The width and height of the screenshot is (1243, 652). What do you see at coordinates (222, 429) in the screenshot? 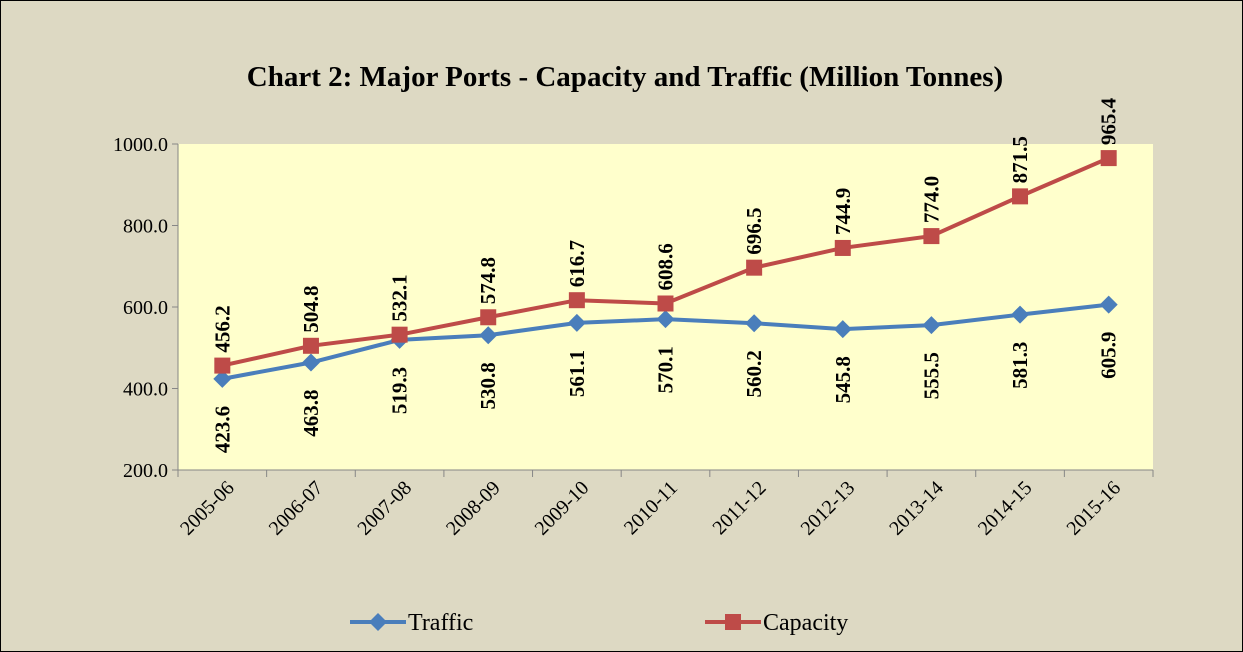
I see `data-label: 423.6` at bounding box center [222, 429].